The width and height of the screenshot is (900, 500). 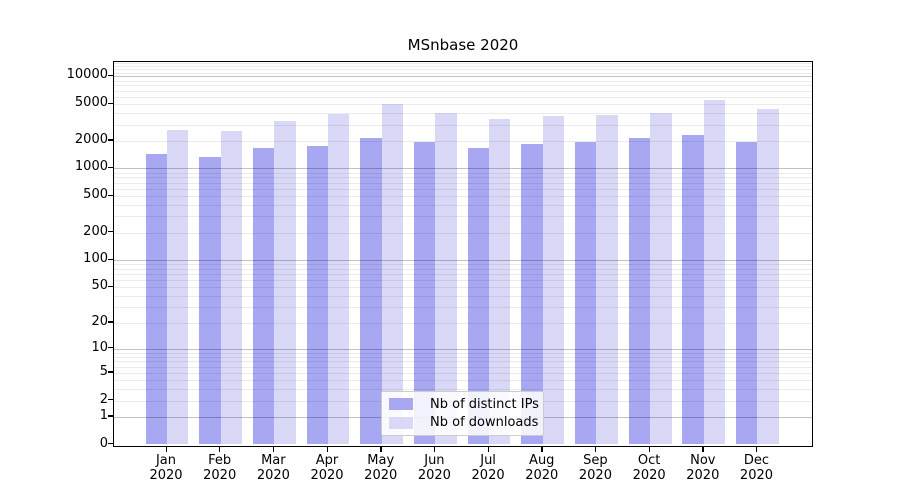 What do you see at coordinates (95, 195) in the screenshot?
I see `y-tick-label: 500` at bounding box center [95, 195].